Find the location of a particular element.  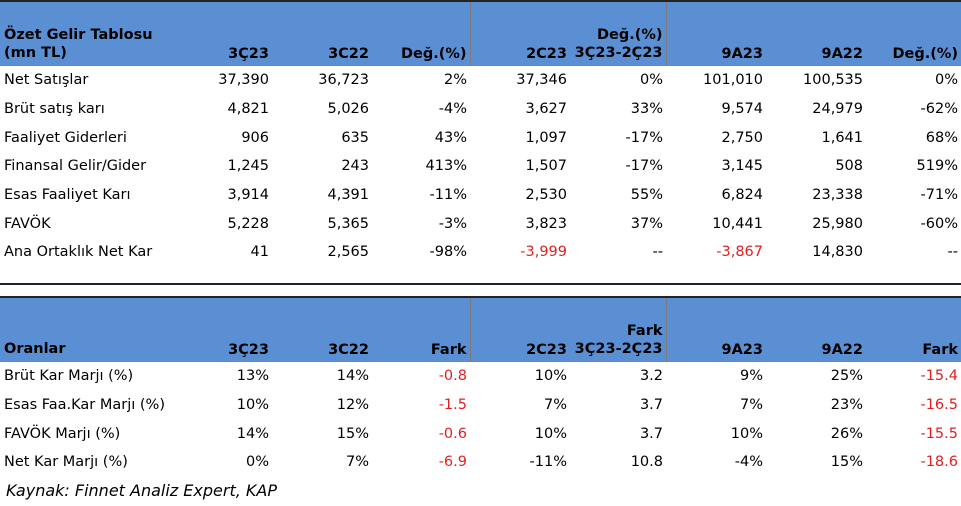

row-label: Finansal Gelir/Gider is located at coordinates (75, 166).